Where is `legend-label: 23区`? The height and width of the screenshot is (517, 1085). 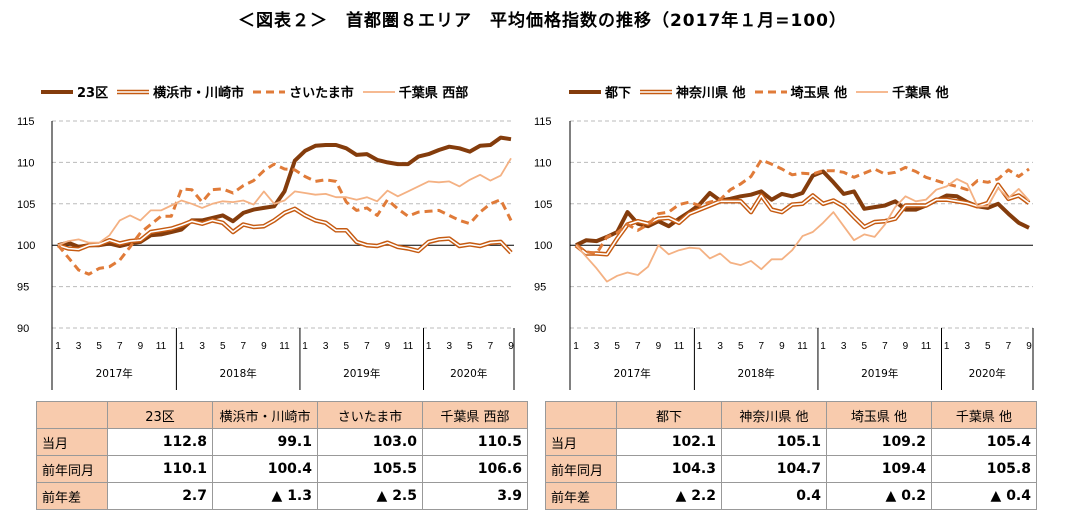 legend-label: 23区 is located at coordinates (93, 93).